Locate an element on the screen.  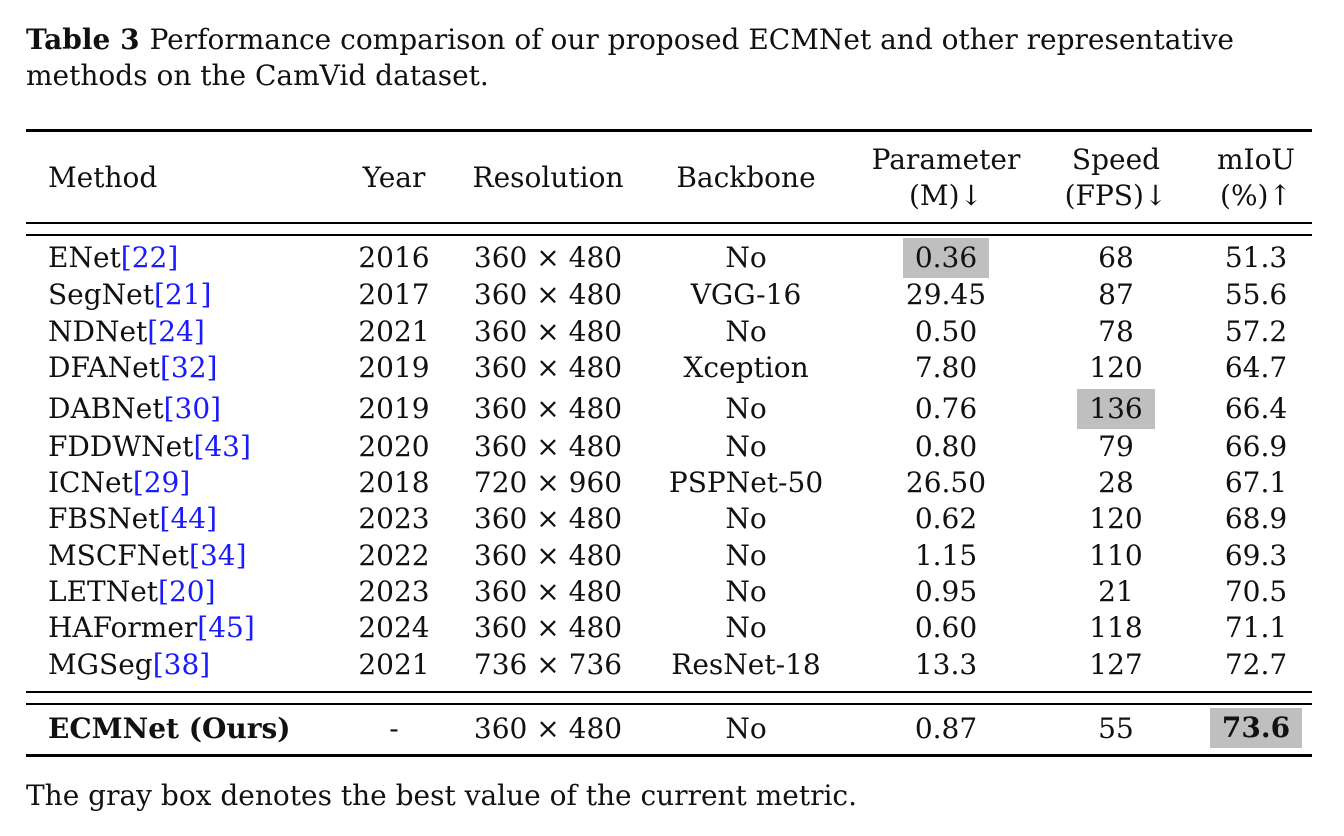
miou: 66.4 is located at coordinates (1256, 408).